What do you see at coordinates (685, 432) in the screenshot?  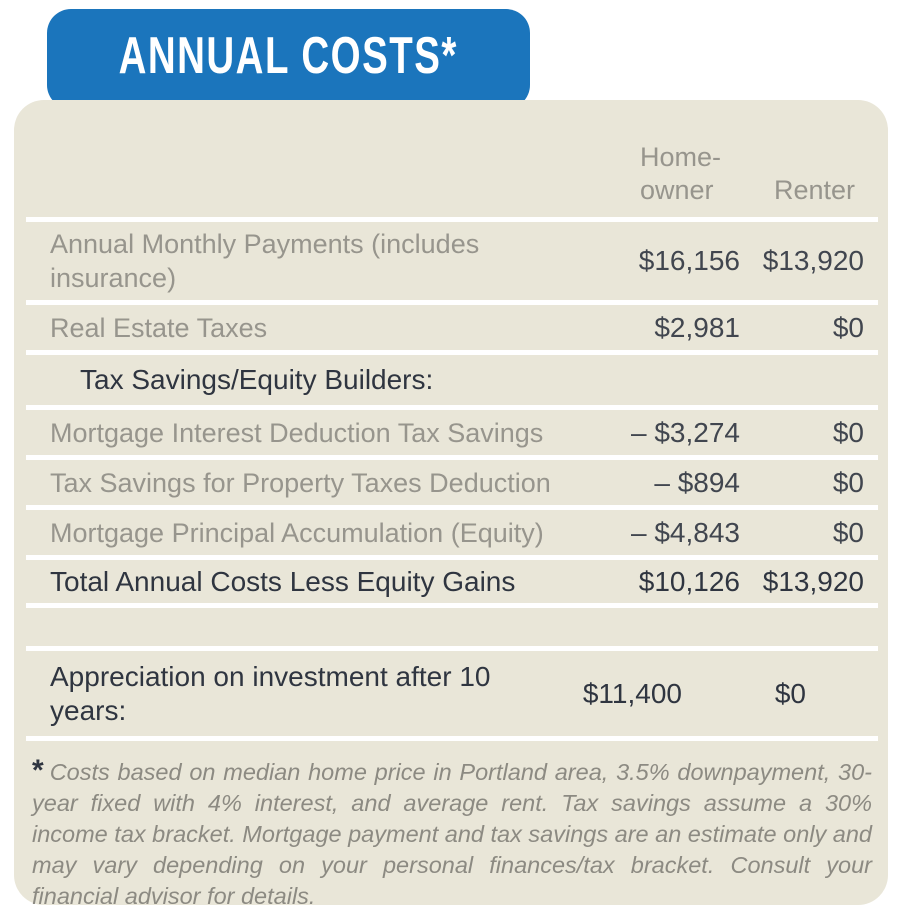 I see `homeowner-value: – $3,274` at bounding box center [685, 432].